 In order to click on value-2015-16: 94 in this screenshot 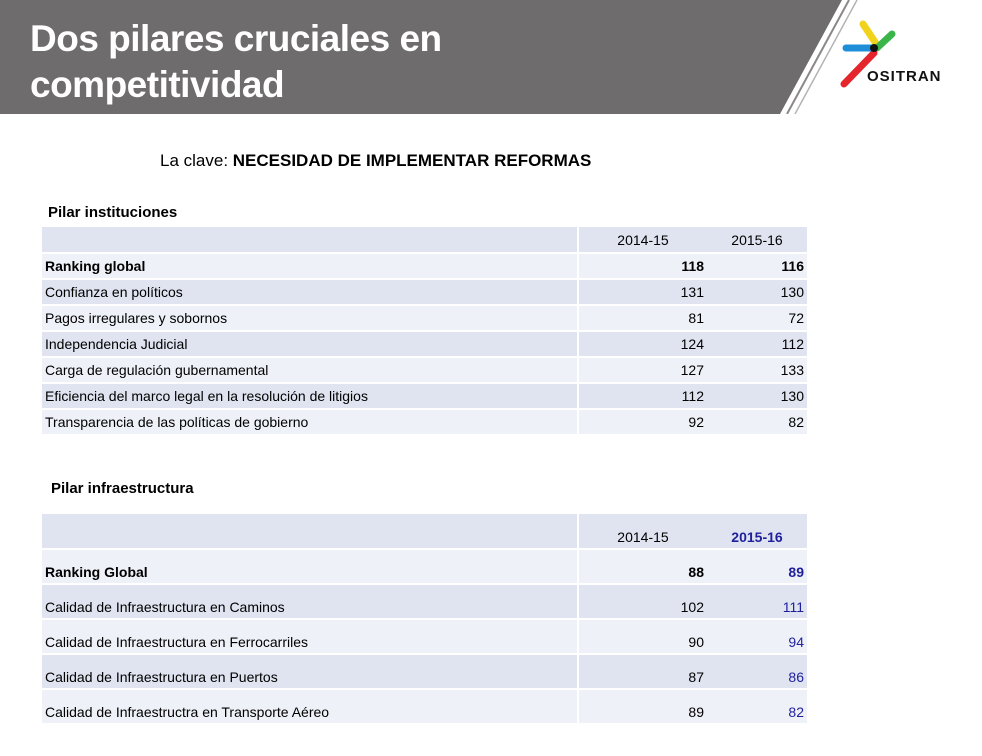, I will do `click(757, 637)`.